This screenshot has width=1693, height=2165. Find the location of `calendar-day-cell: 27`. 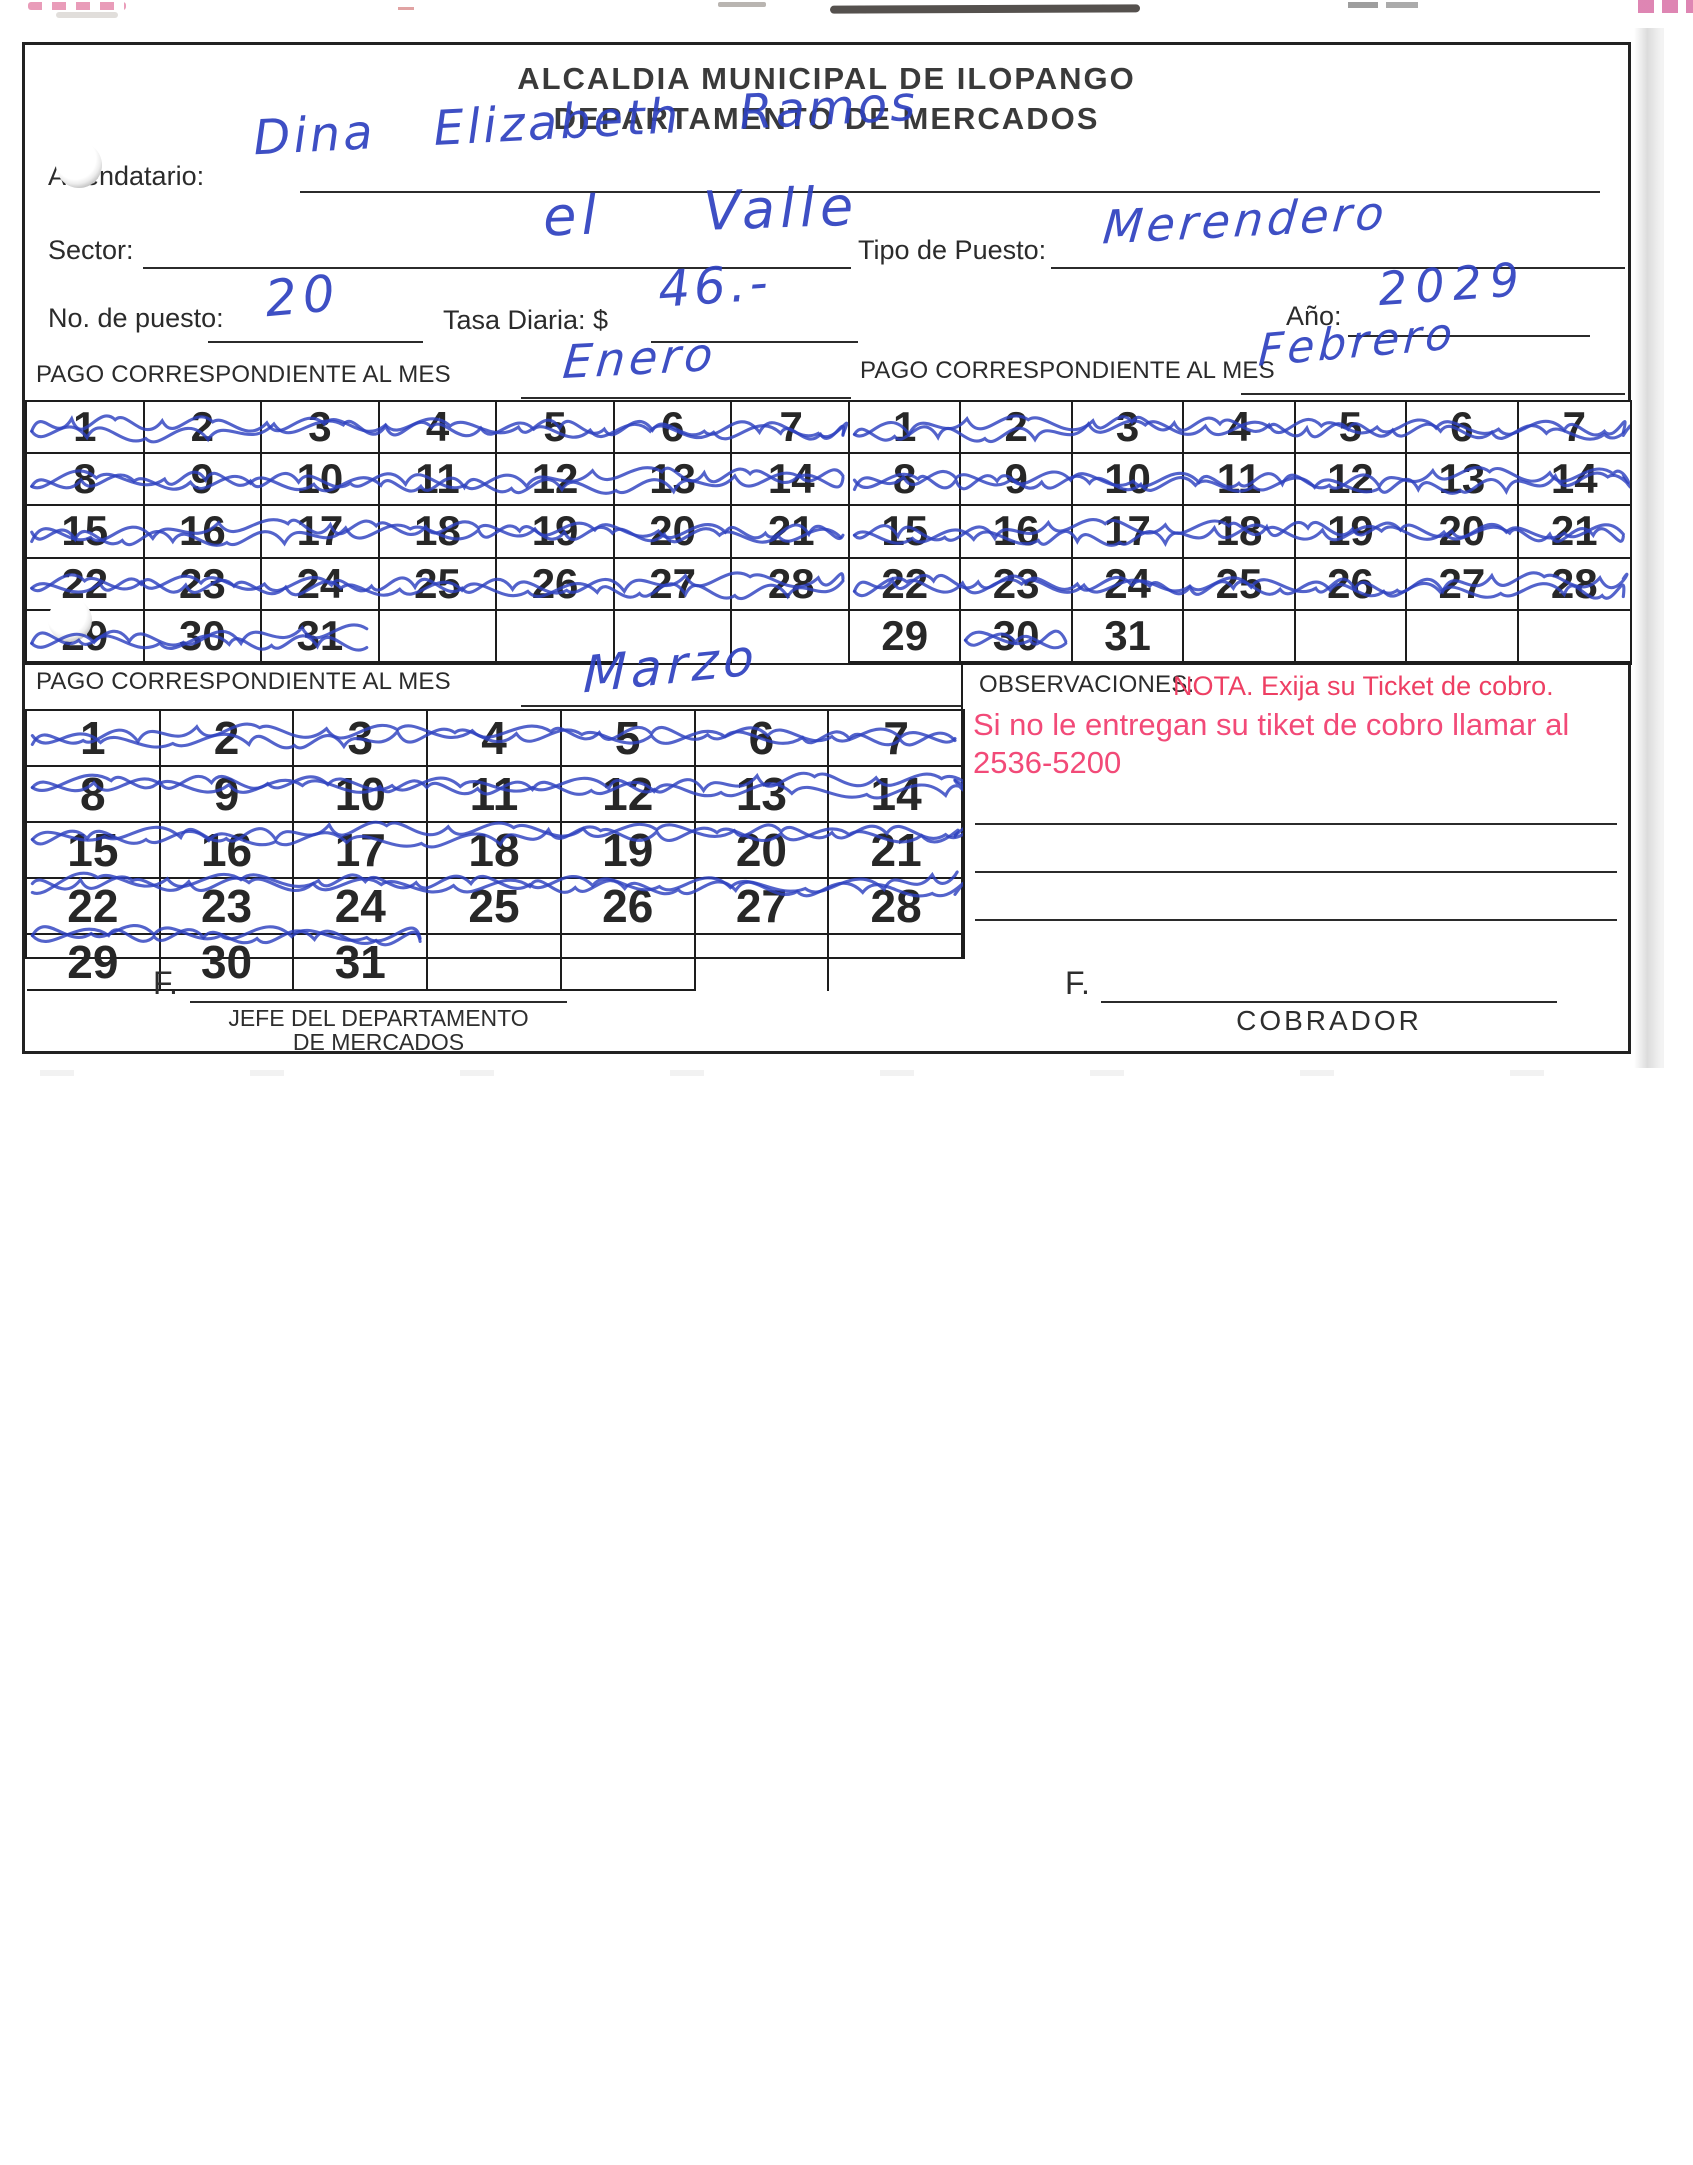

calendar-day-cell: 27 is located at coordinates (1463, 584).